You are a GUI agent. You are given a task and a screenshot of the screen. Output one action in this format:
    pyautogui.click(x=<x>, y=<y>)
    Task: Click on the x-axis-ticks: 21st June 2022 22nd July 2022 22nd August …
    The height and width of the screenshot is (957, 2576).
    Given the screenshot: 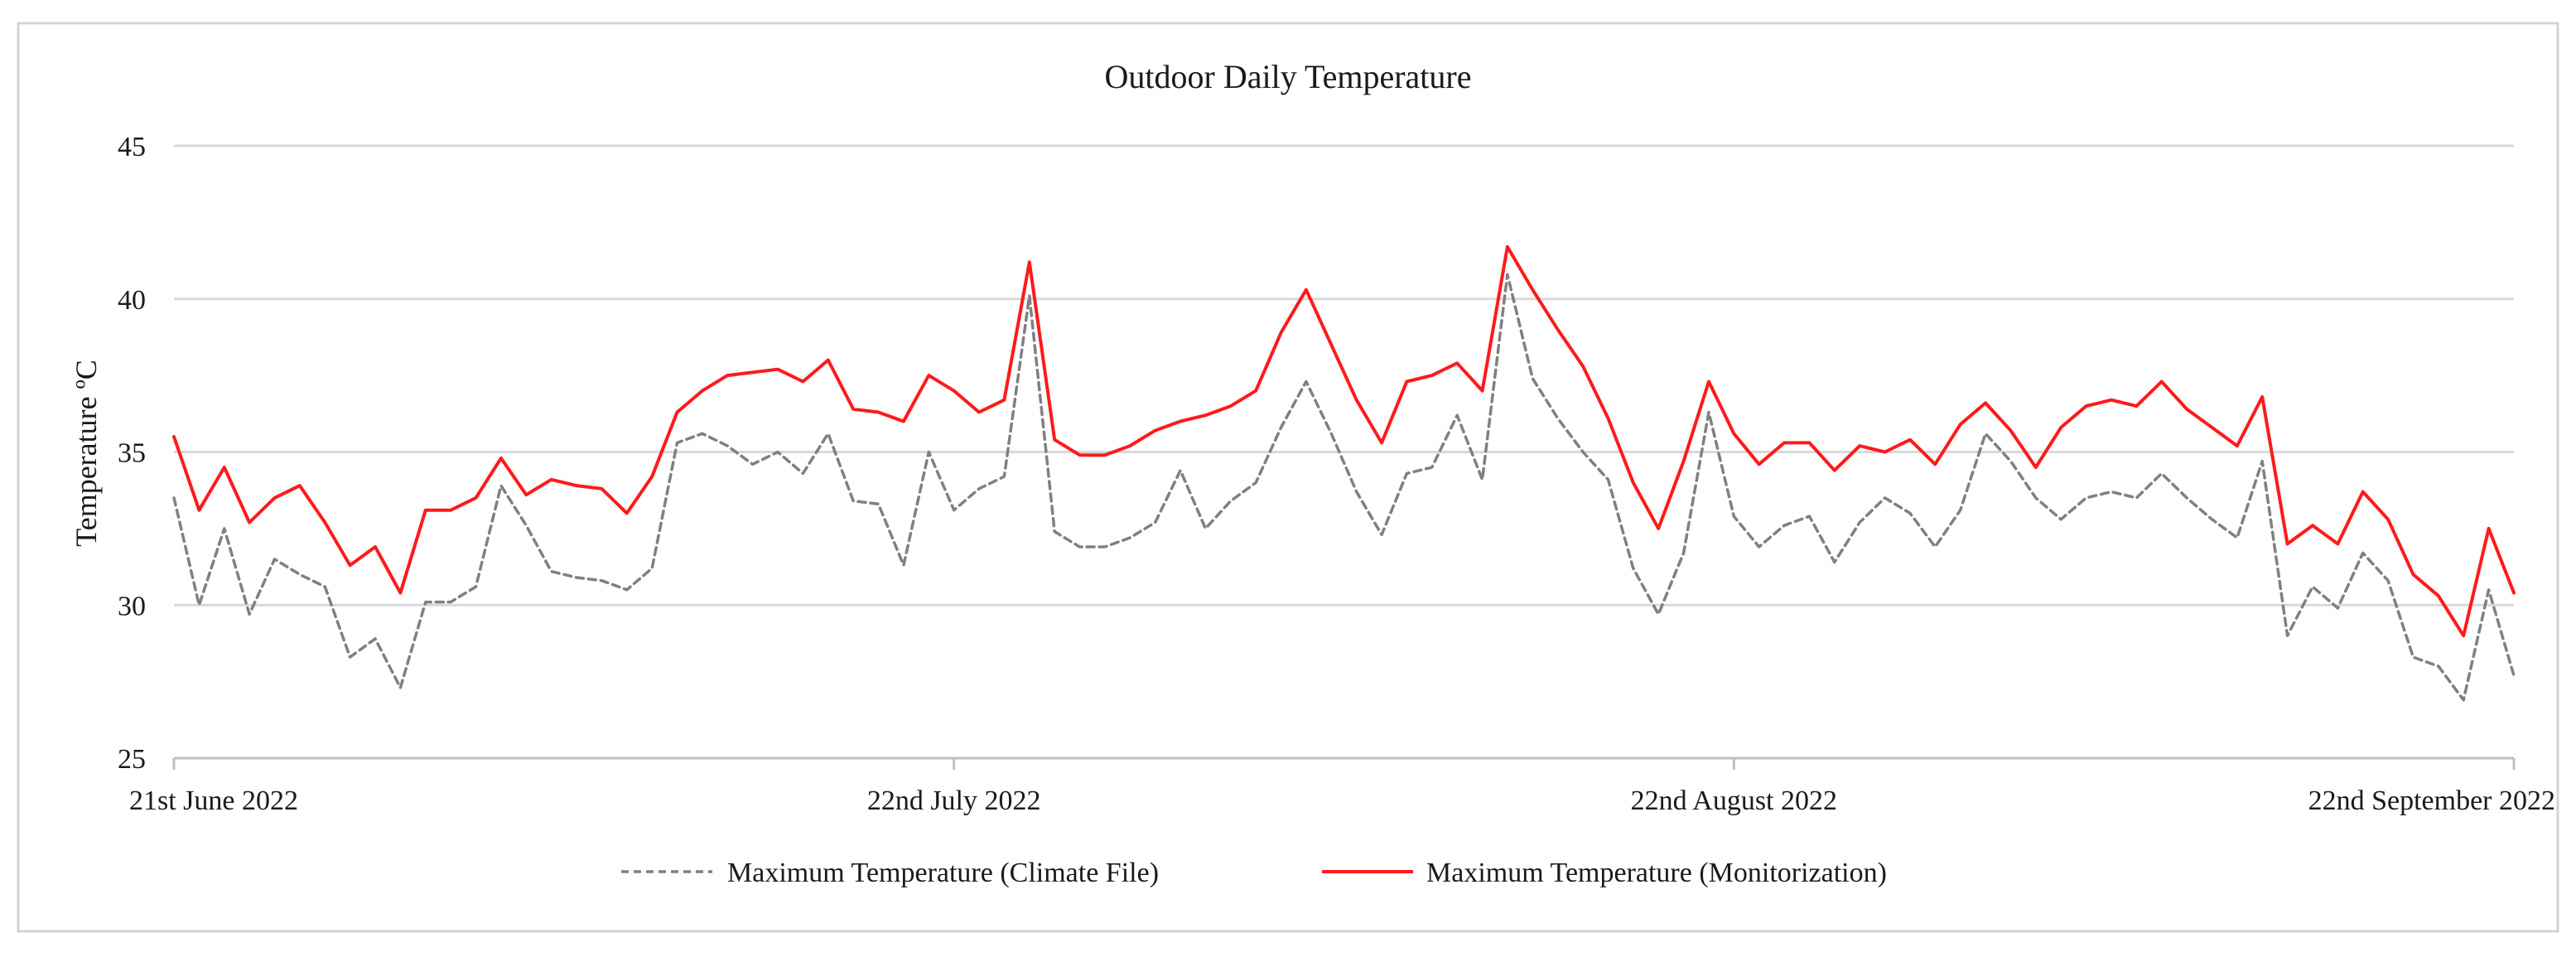 What is the action you would take?
    pyautogui.click(x=1342, y=787)
    